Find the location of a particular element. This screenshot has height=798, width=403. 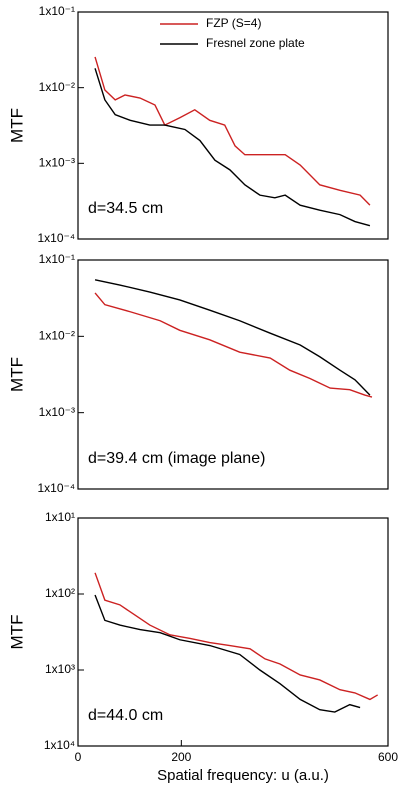

annotation: d=44.0 cm is located at coordinates (125, 715).